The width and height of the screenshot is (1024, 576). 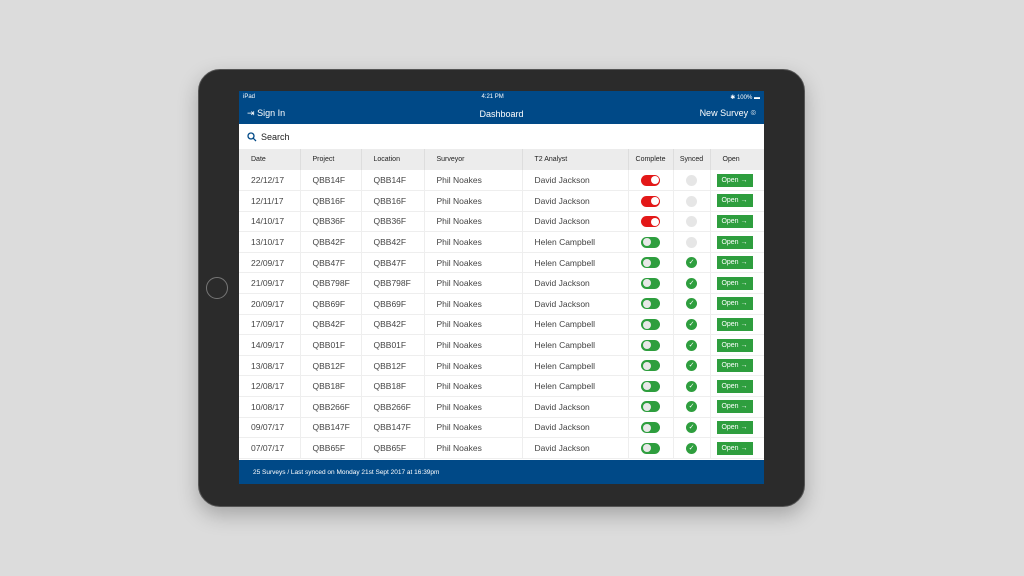 What do you see at coordinates (492, 97) in the screenshot?
I see `clock: 4:21 PM` at bounding box center [492, 97].